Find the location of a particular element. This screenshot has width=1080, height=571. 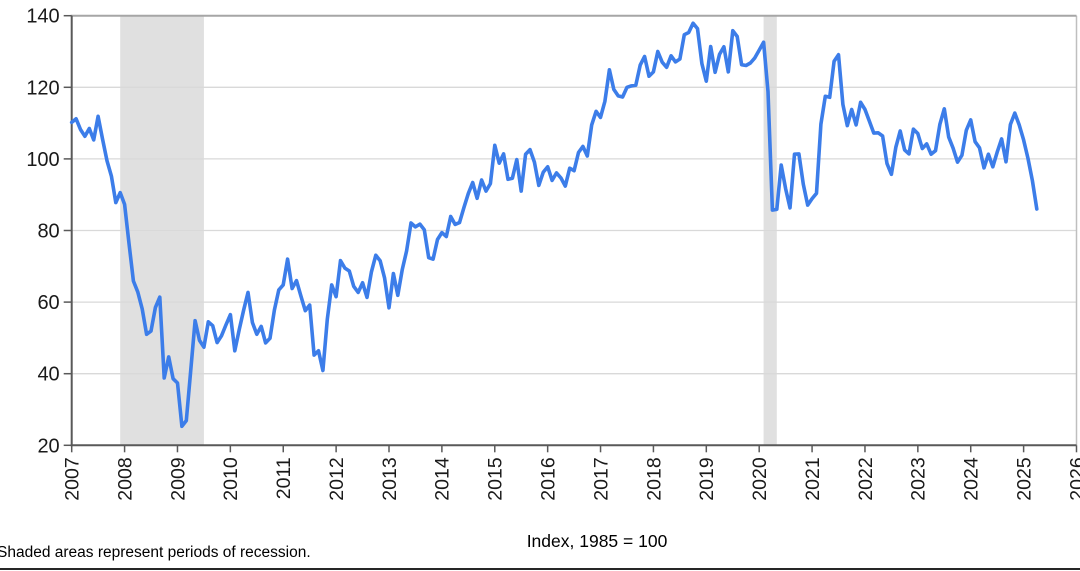

x-tick-label: 2015 is located at coordinates (496, 479).